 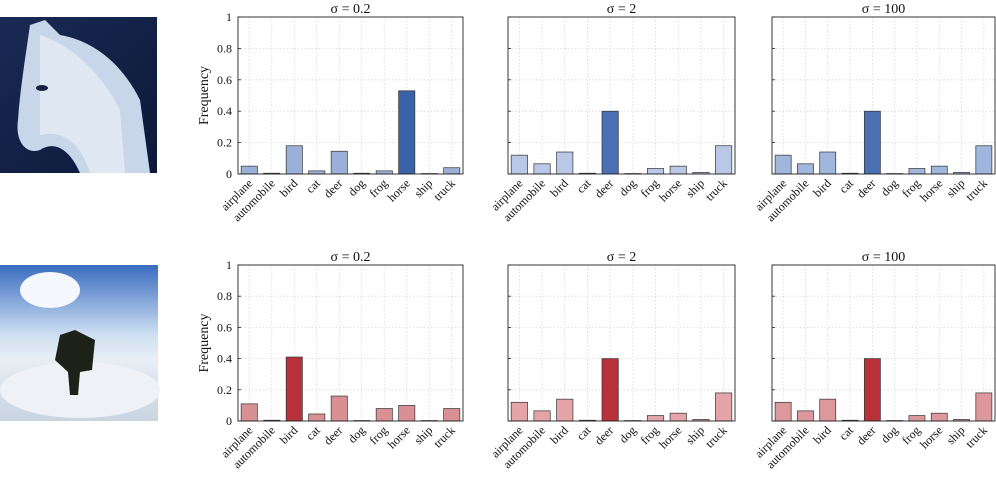 I want to click on y-tick-label: 0.8, so click(x=224, y=296).